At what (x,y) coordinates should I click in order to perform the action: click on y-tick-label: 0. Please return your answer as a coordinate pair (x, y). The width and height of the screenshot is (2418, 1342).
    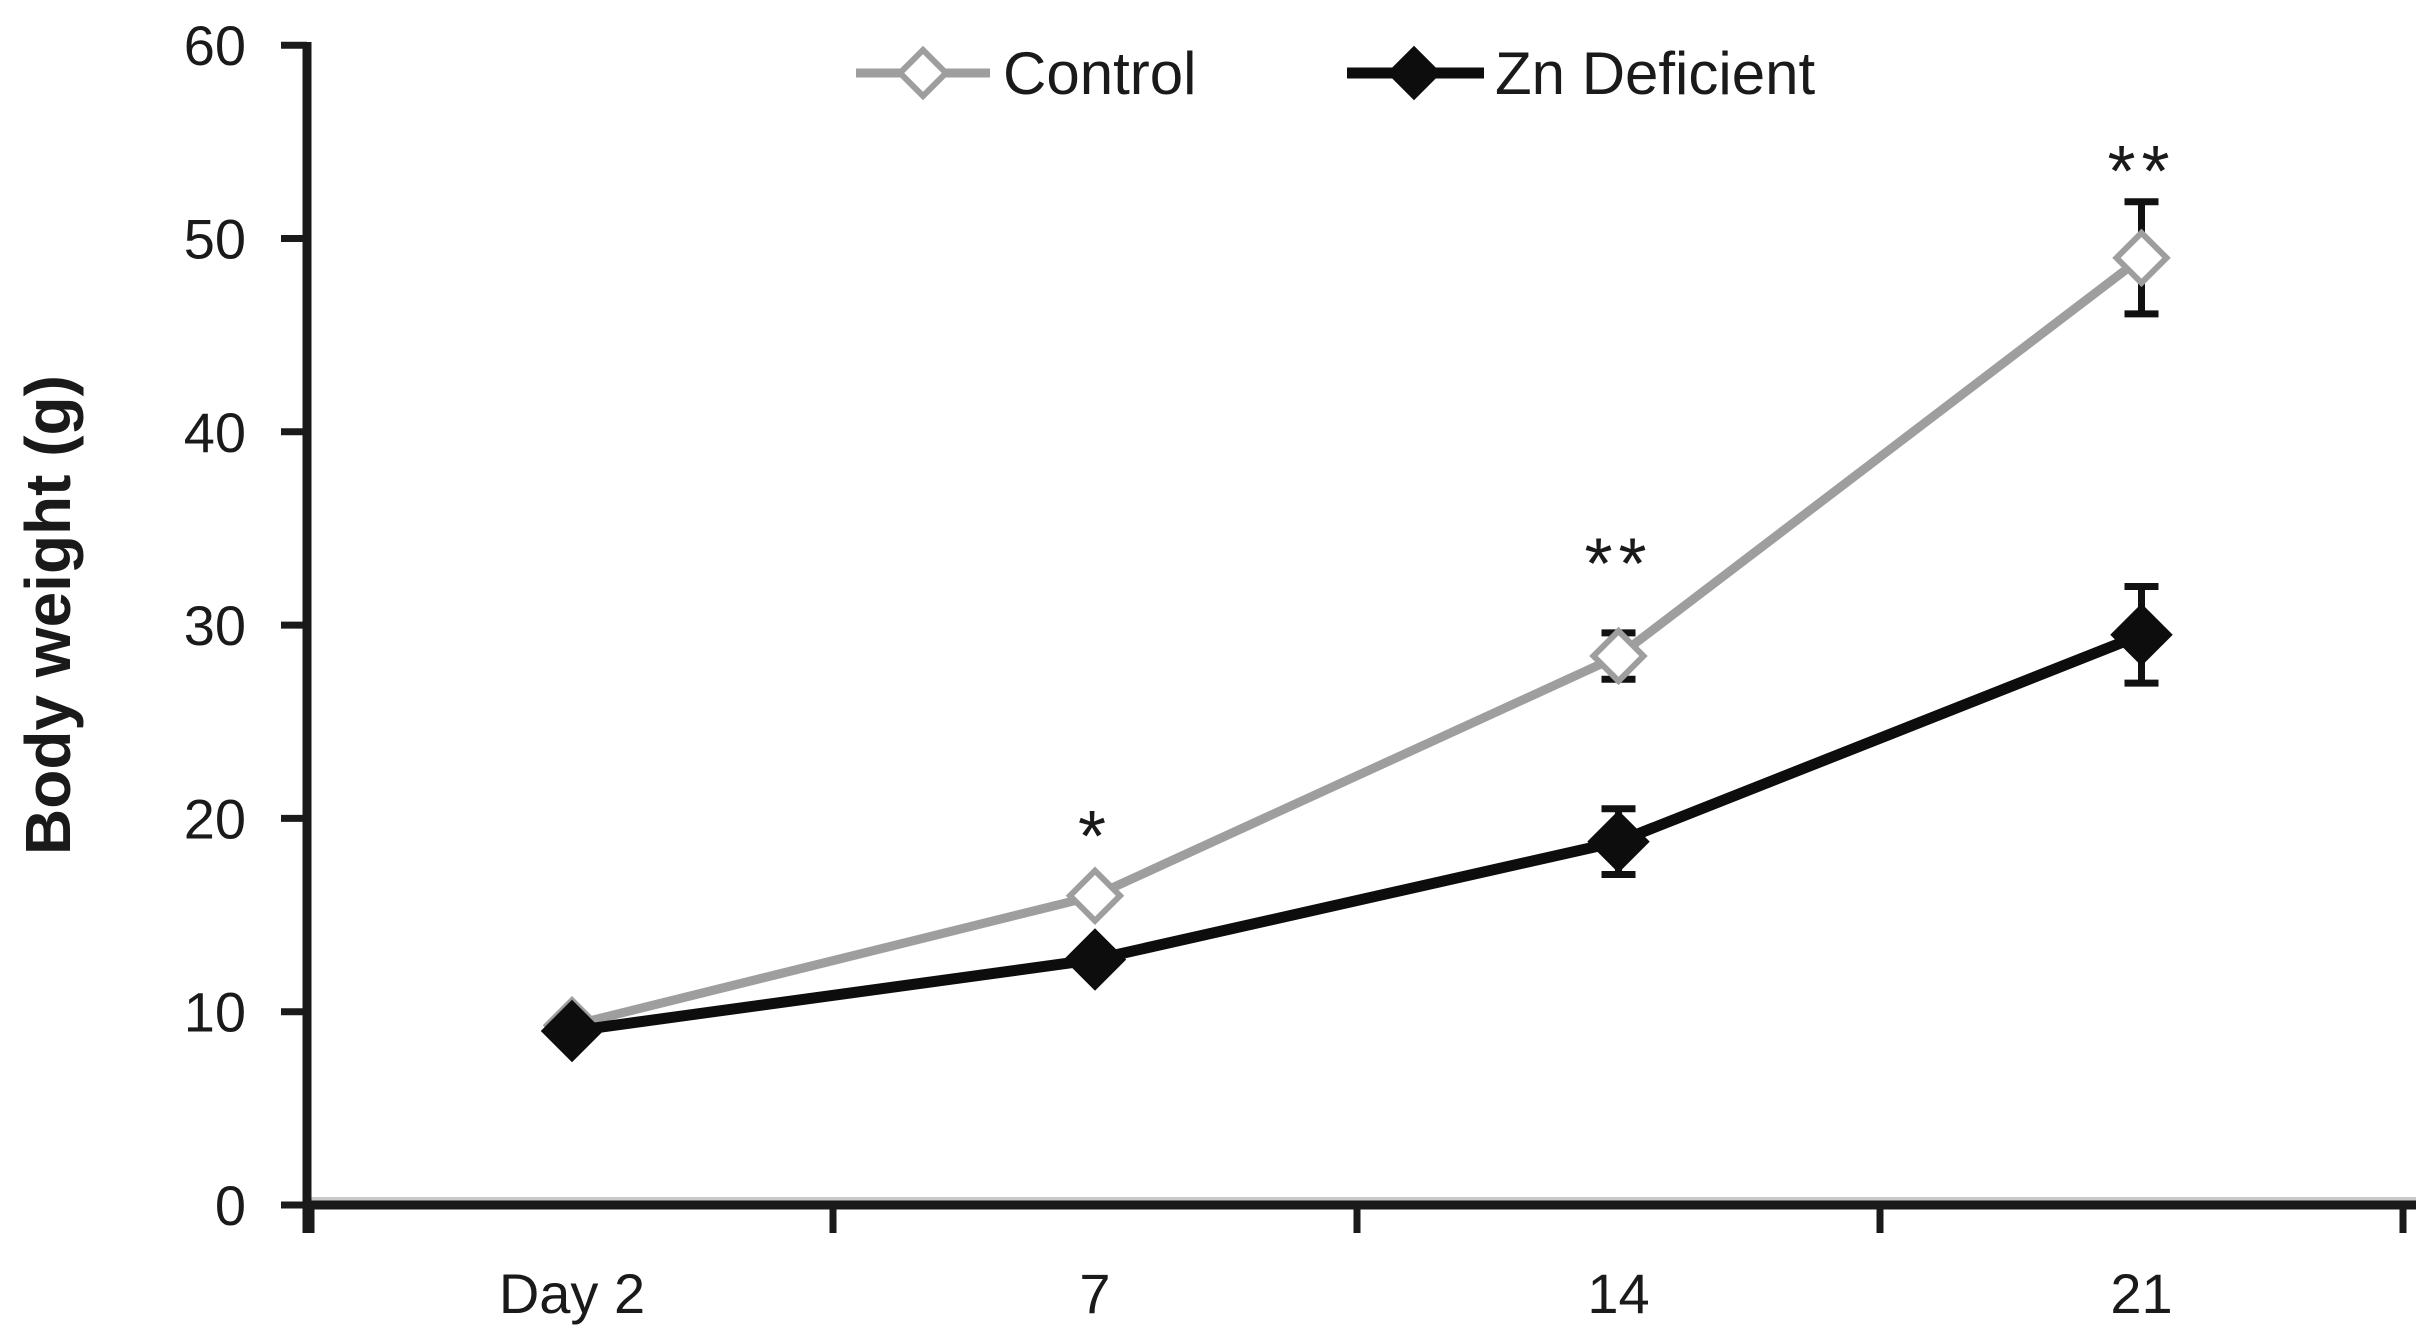
    Looking at the image, I should click on (230, 1205).